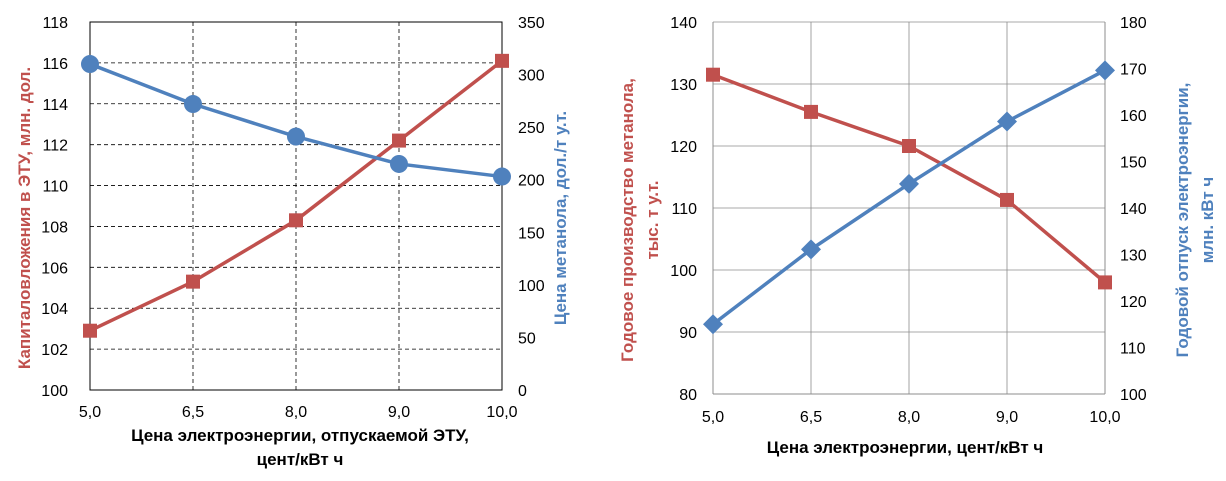 This screenshot has height=481, width=1226. What do you see at coordinates (683, 23) in the screenshot?
I see `y-left-tick-label: 140` at bounding box center [683, 23].